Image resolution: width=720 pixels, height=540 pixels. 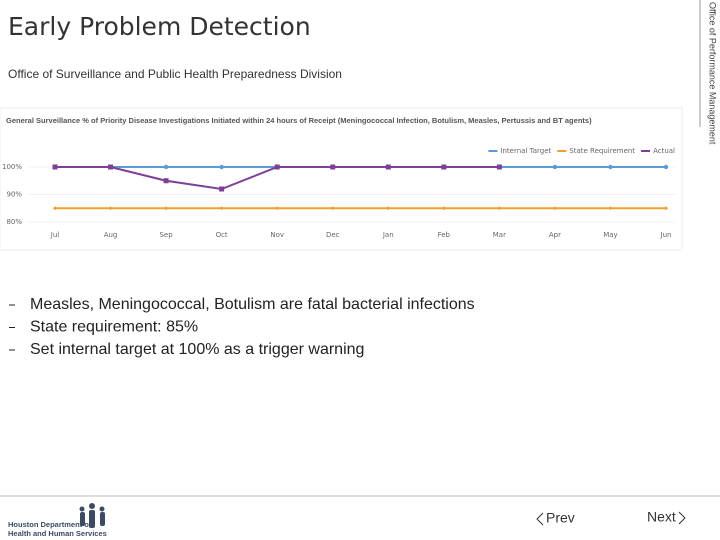 What do you see at coordinates (682, 518) in the screenshot?
I see `next-chevron` at bounding box center [682, 518].